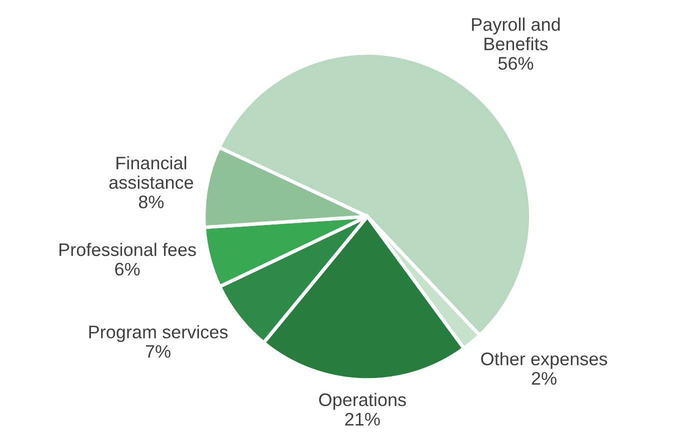  I want to click on data-label: 8%, so click(151, 202).